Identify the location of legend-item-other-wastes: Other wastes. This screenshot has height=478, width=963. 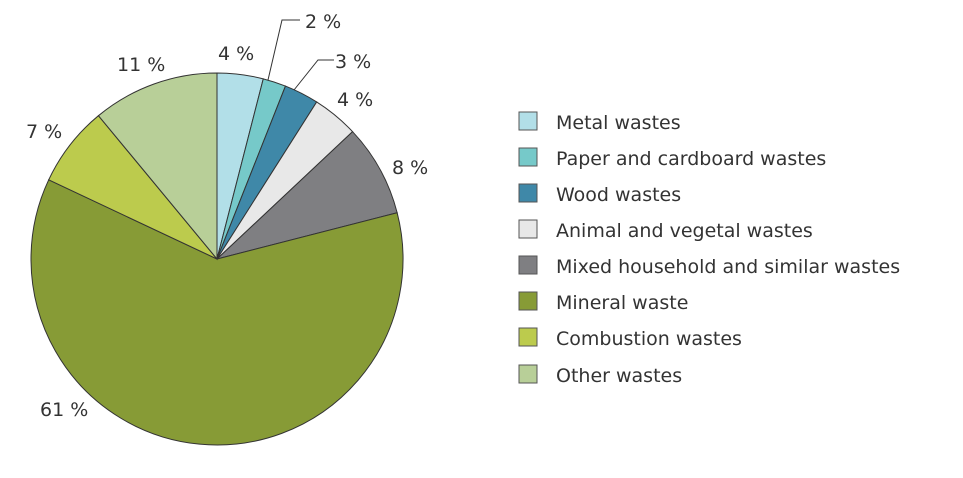
(600, 375).